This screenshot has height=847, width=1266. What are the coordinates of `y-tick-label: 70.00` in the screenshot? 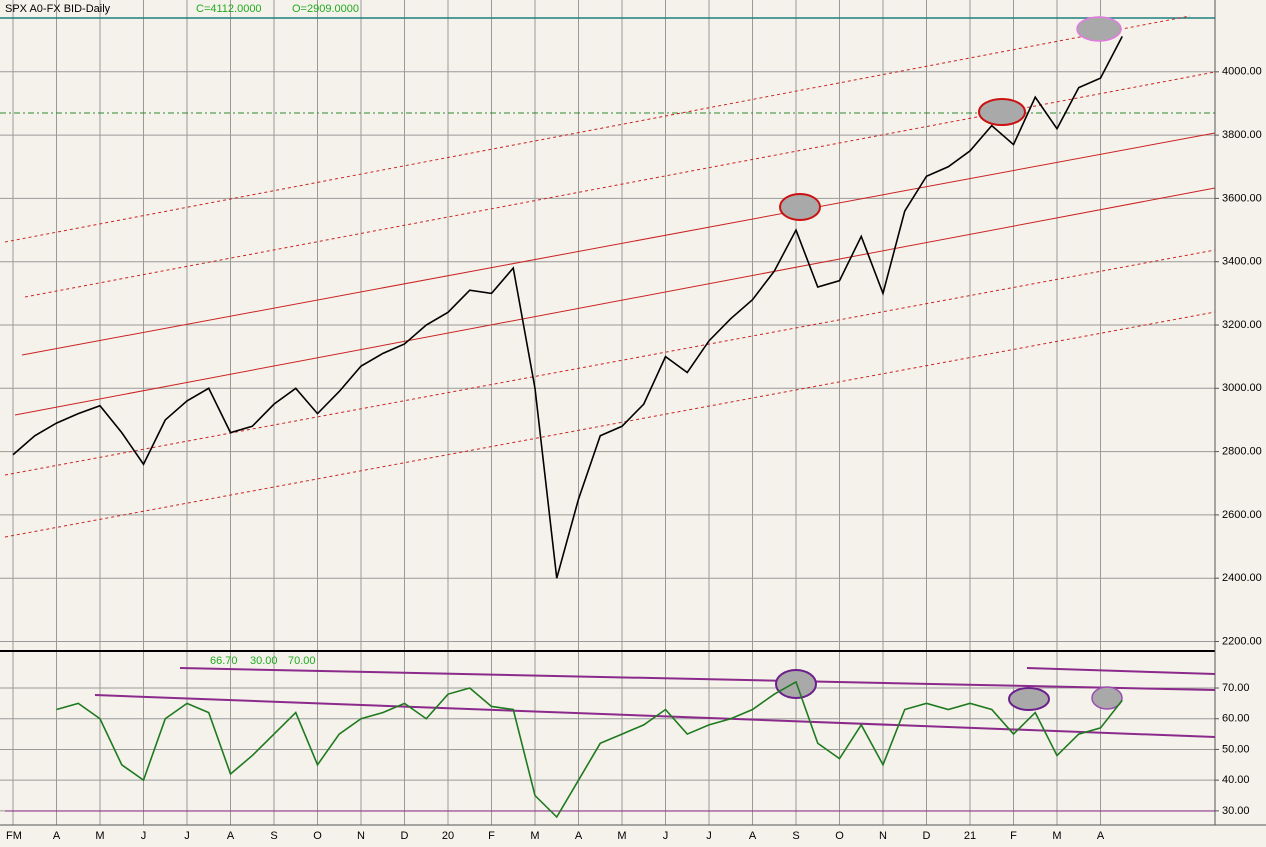 It's located at (1236, 688).